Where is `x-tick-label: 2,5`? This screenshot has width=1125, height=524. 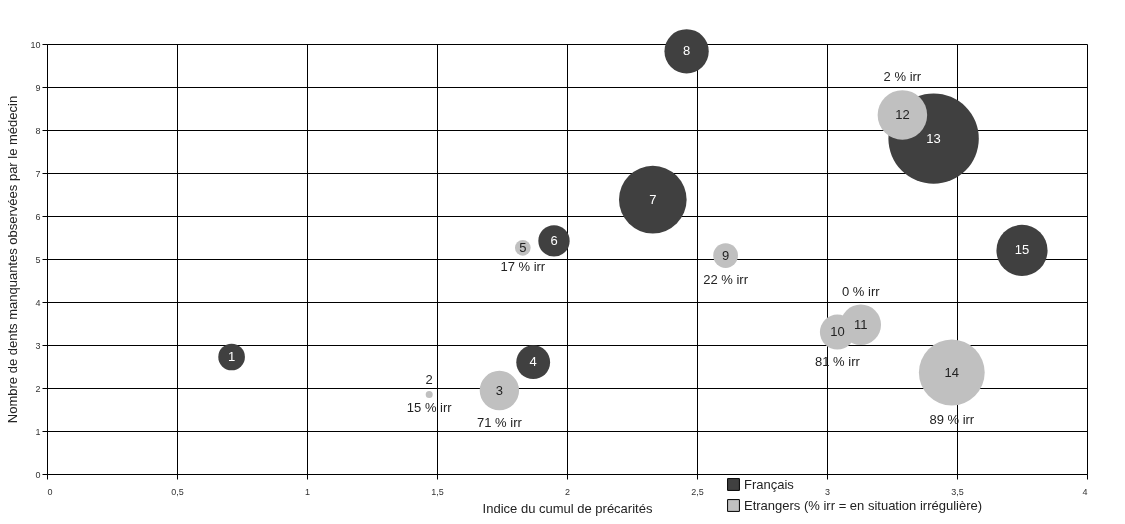 x-tick-label: 2,5 is located at coordinates (697, 491).